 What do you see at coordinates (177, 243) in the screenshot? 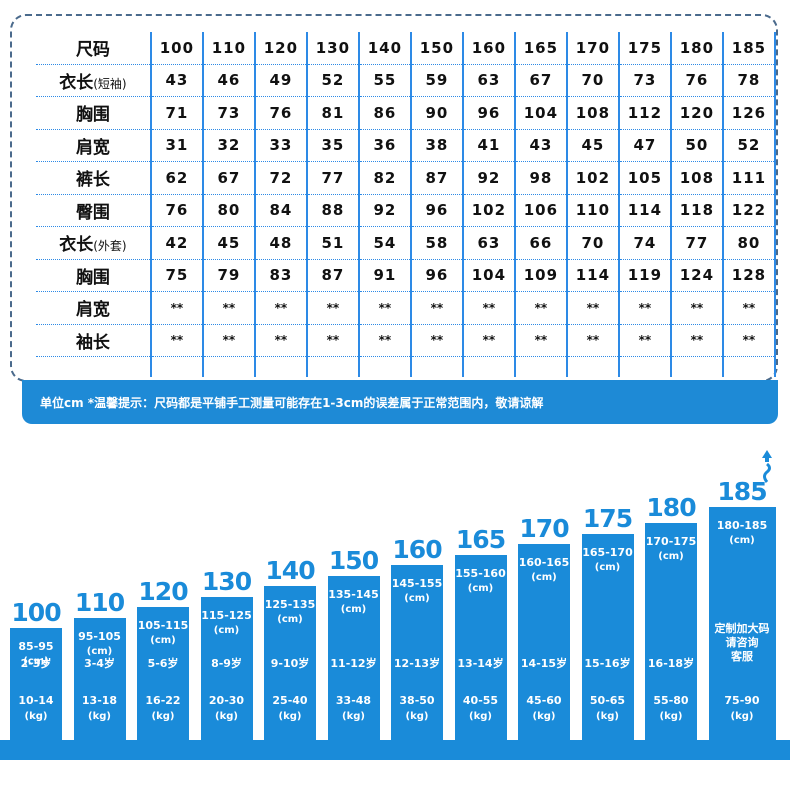
I see `table-cell: 42` at bounding box center [177, 243].